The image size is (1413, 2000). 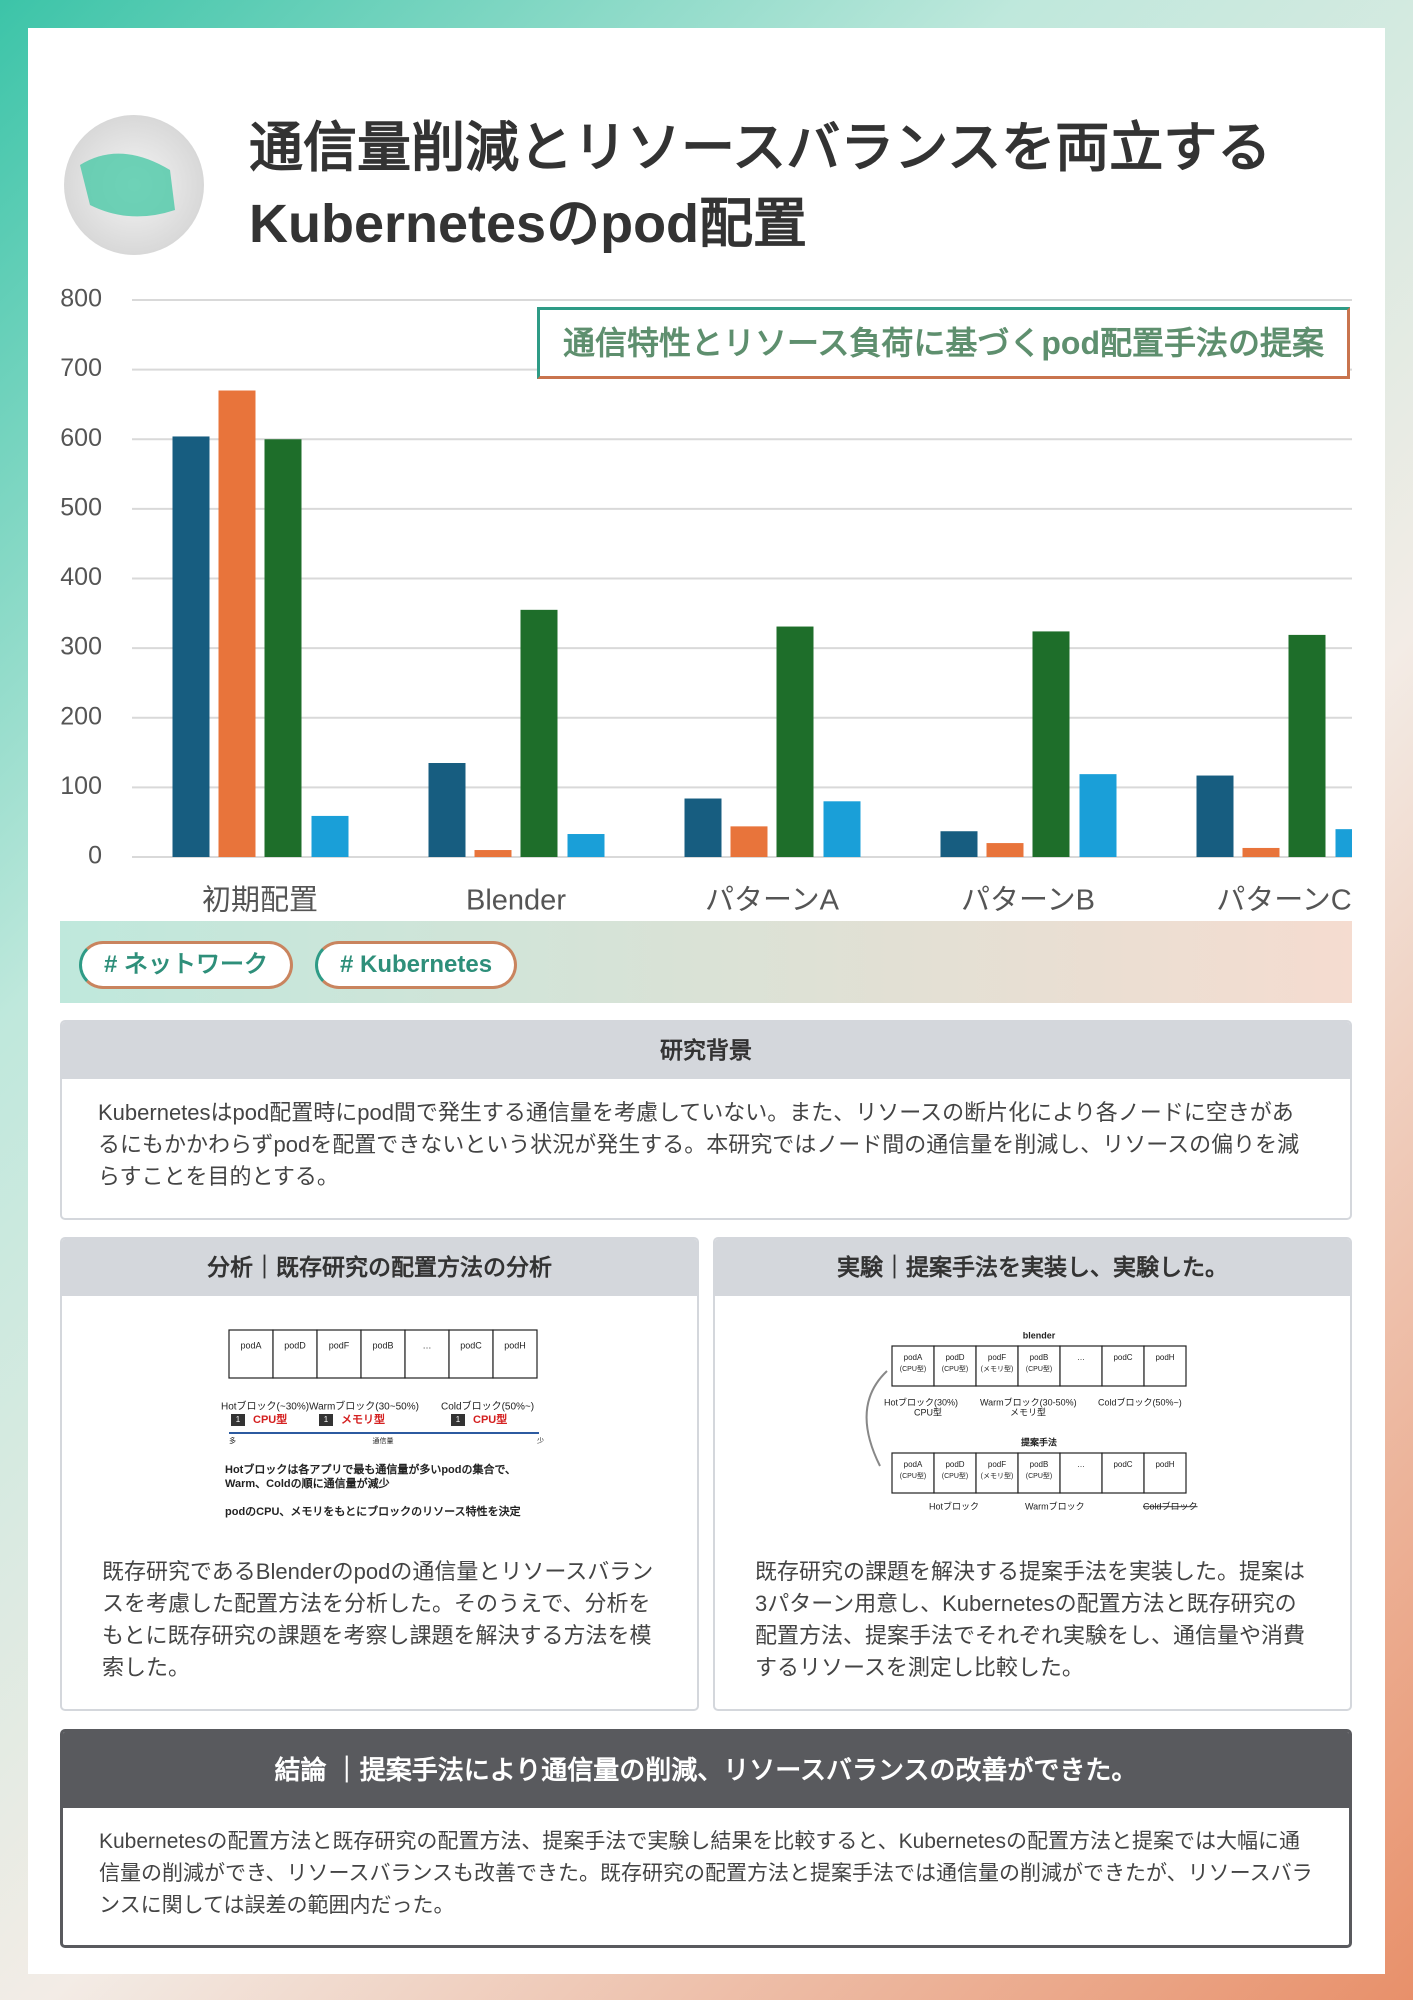 I want to click on x-tick-label: パターンC, so click(x=1284, y=901).